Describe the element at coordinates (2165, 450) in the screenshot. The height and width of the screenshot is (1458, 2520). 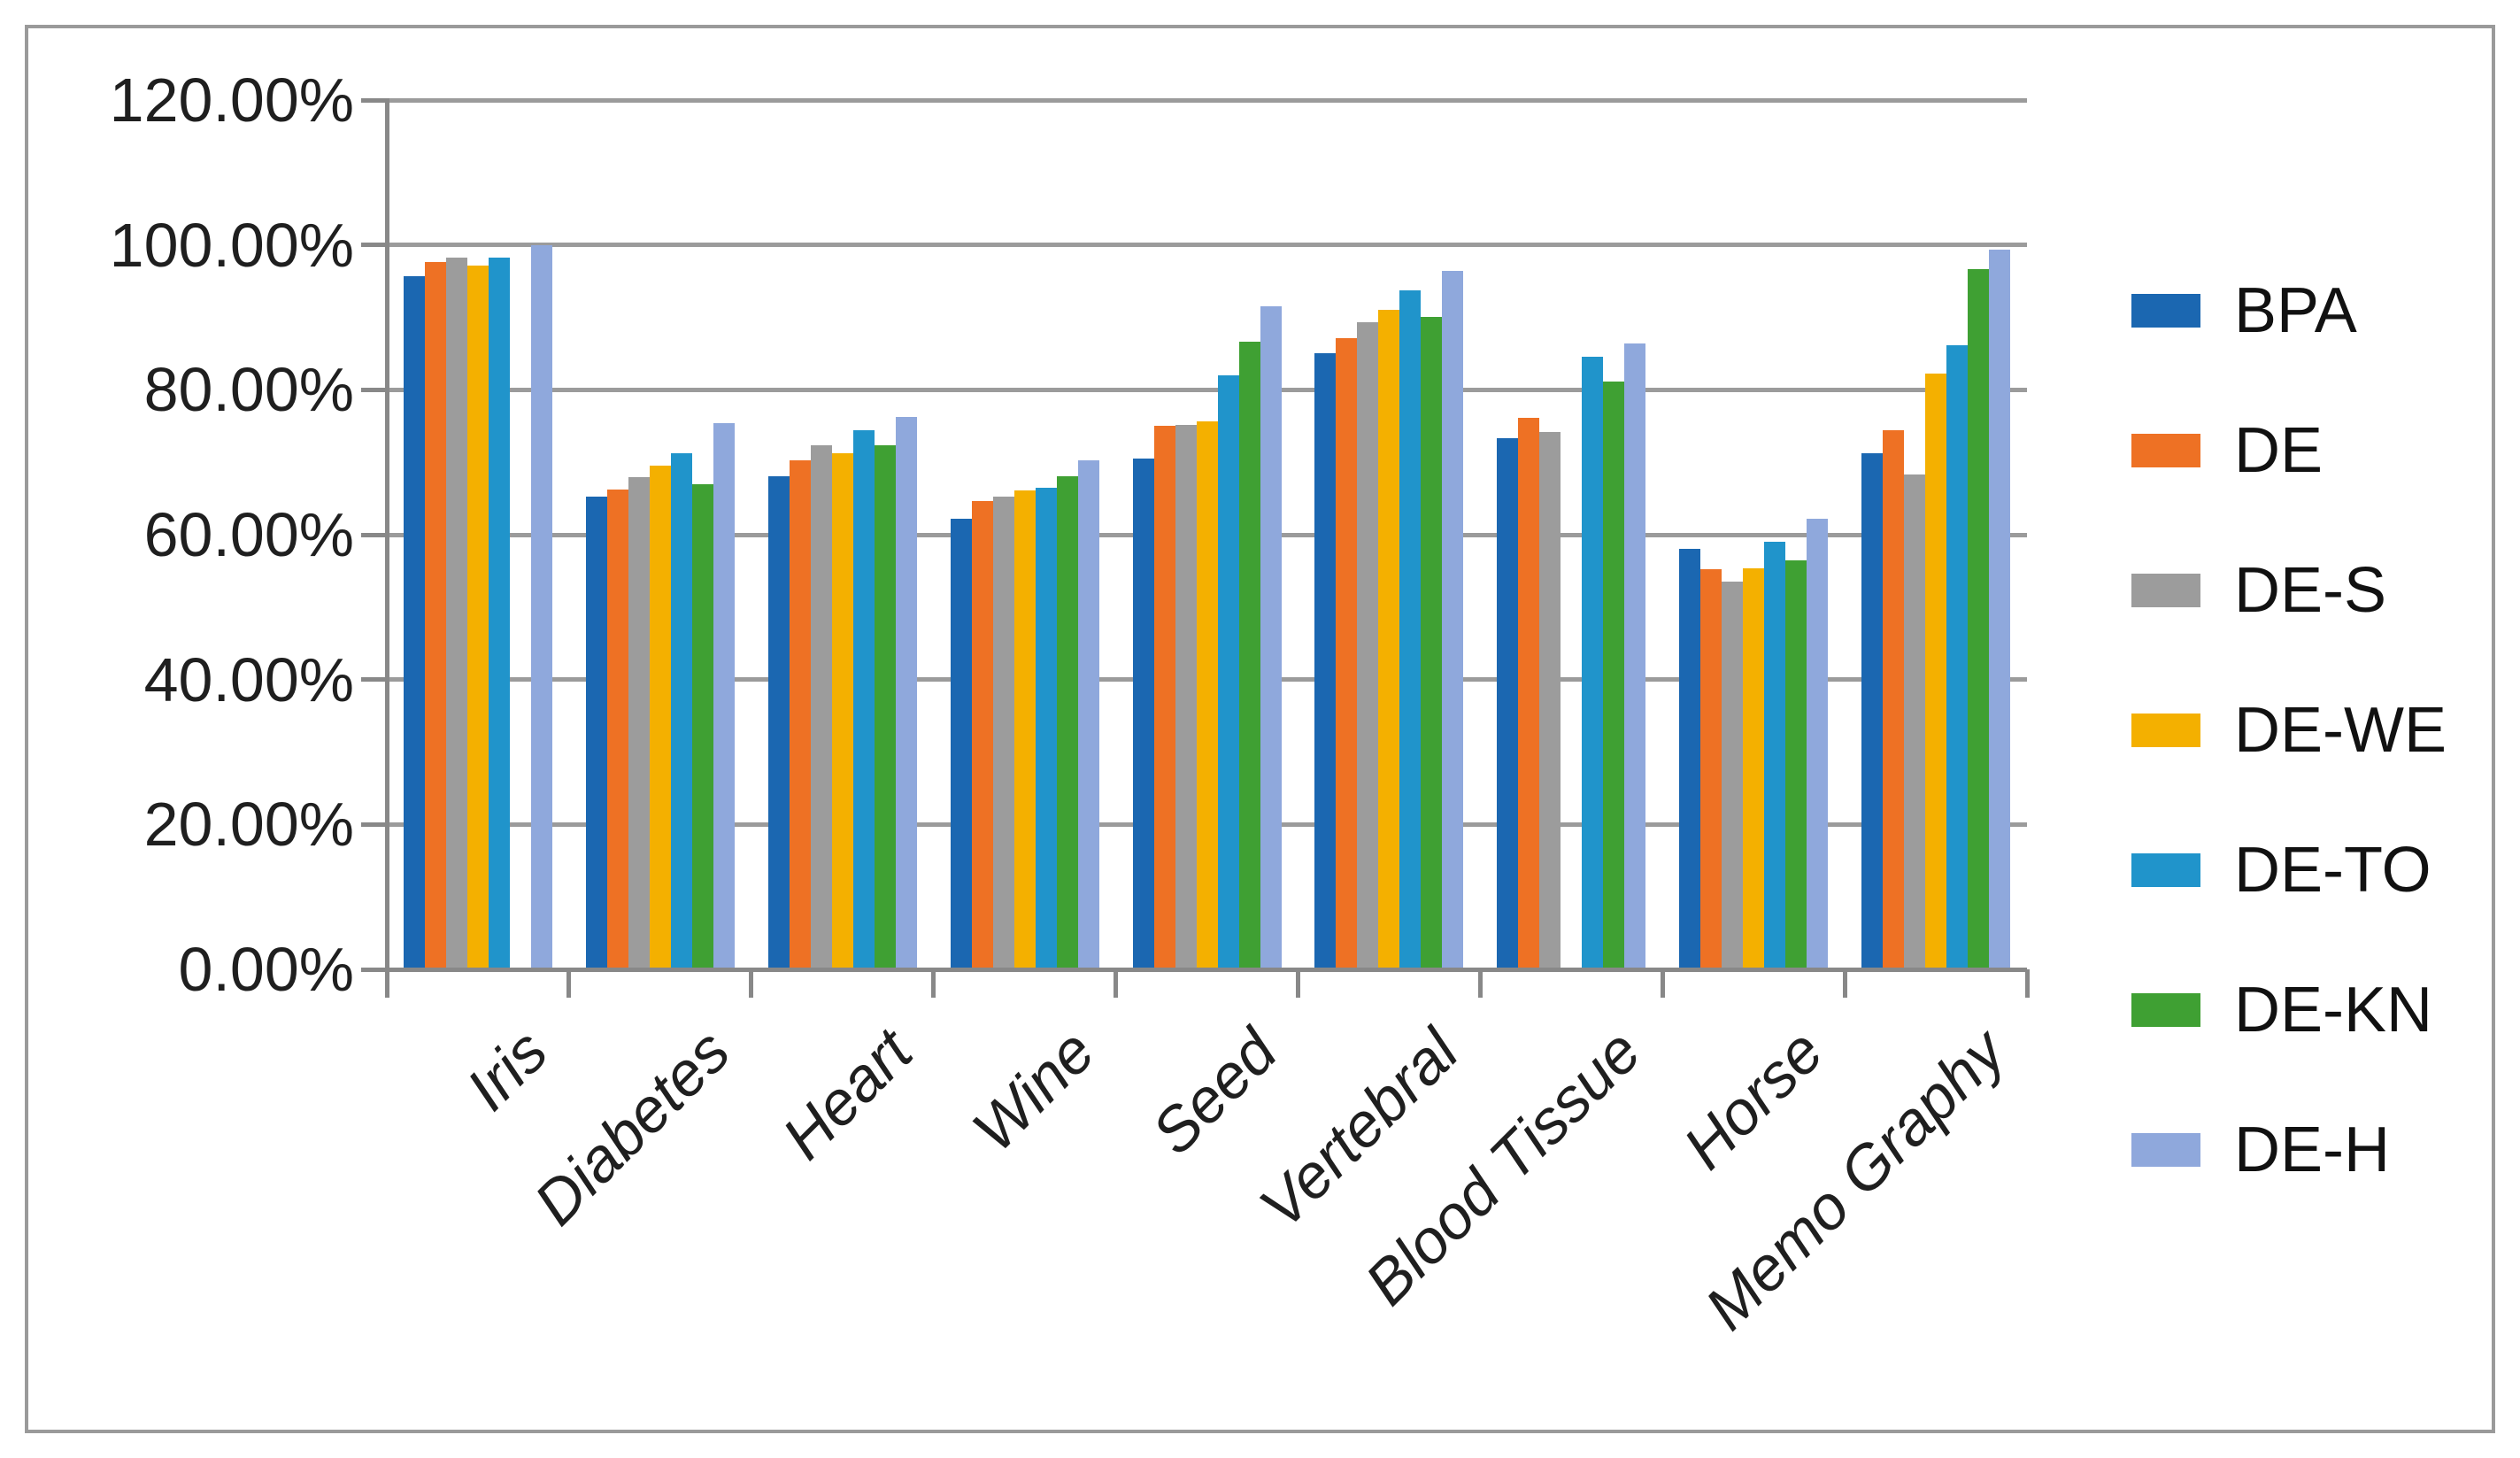
I see `legend-swatch-de` at that location.